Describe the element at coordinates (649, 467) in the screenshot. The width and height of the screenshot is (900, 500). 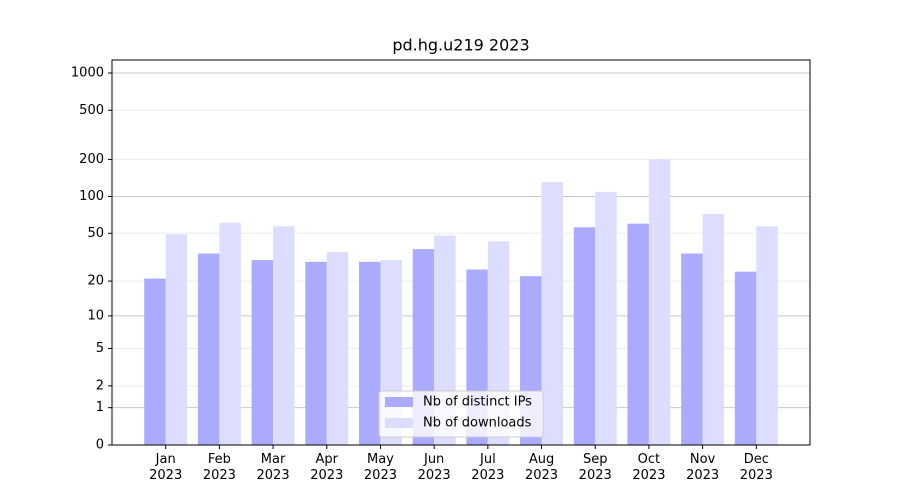
I see `x-tick-label: Oct 2023` at that location.